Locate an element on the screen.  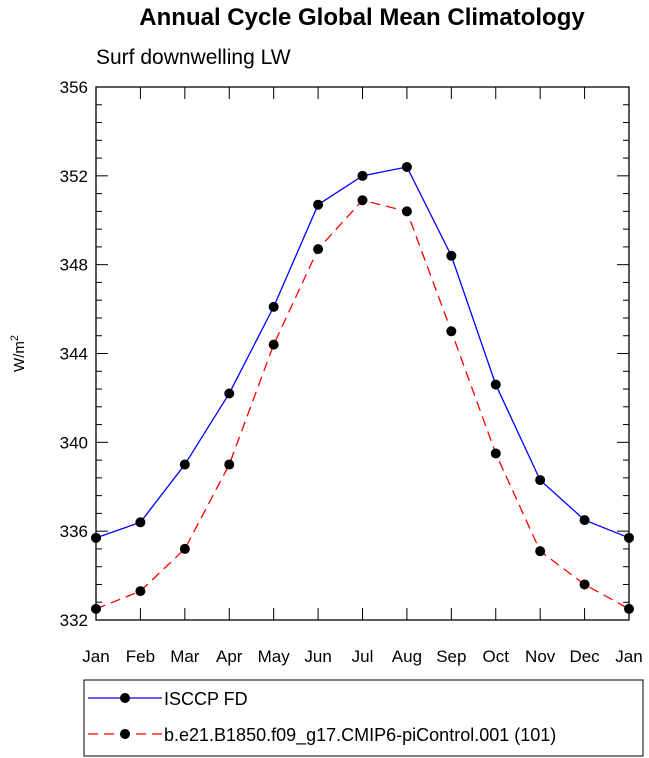
chart-title: Annual Cycle Global Mean Climatology is located at coordinates (362, 17).